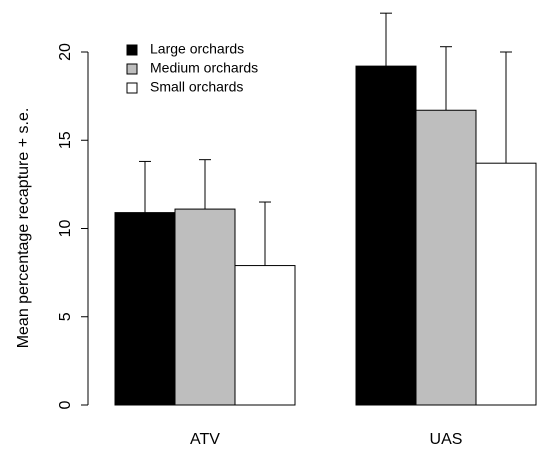  What do you see at coordinates (506, 107) in the screenshot?
I see `error-bar-uas-small` at bounding box center [506, 107].